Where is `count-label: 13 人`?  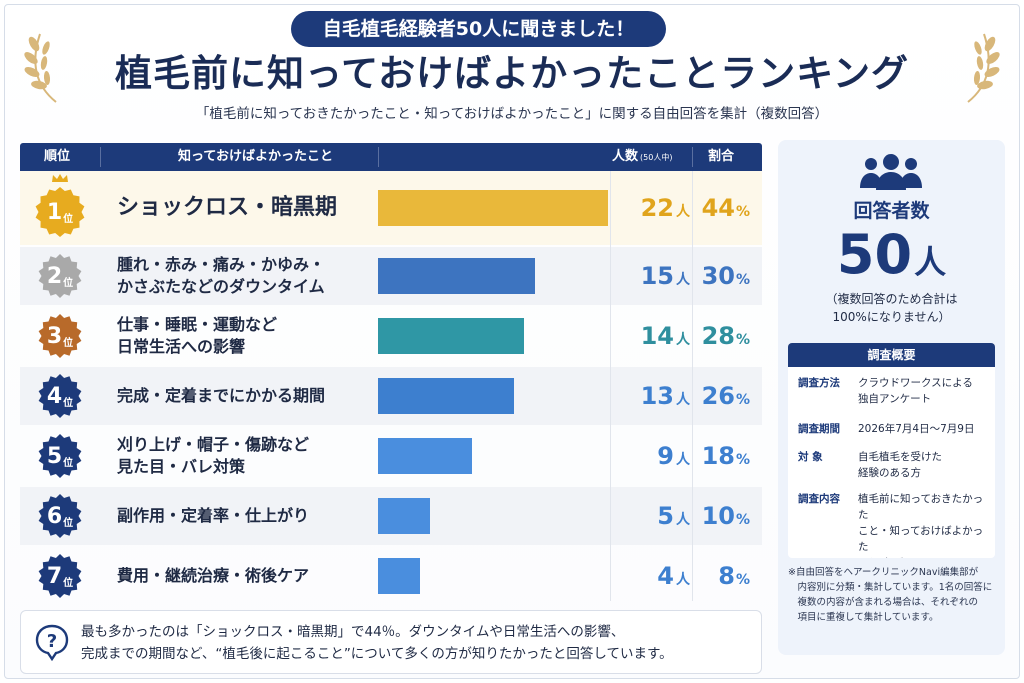
count-label: 13 人 is located at coordinates (665, 396).